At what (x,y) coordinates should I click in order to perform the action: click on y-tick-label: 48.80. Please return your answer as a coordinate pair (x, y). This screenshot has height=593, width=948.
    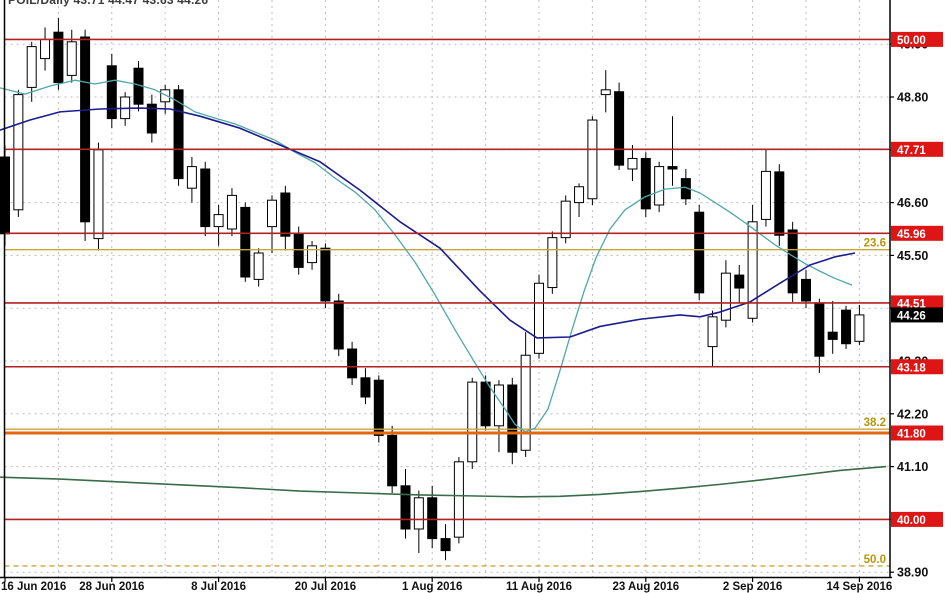
    Looking at the image, I should click on (912, 98).